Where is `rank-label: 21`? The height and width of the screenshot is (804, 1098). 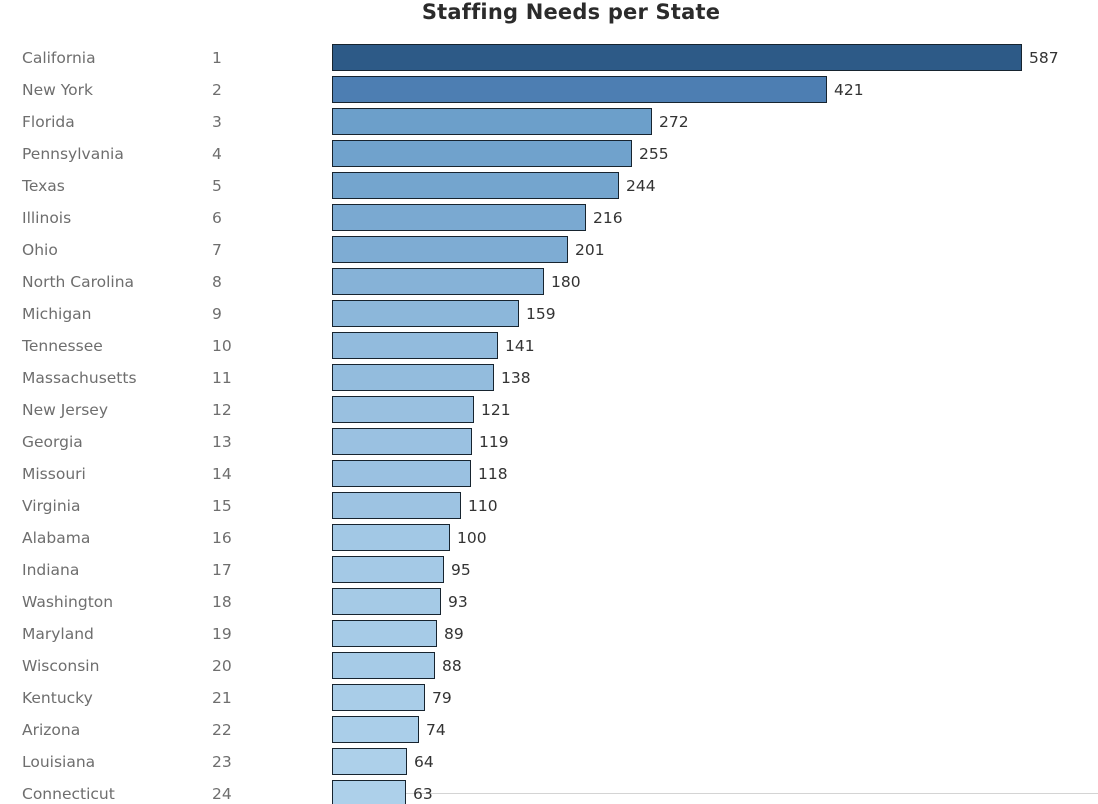 rank-label: 21 is located at coordinates (222, 697).